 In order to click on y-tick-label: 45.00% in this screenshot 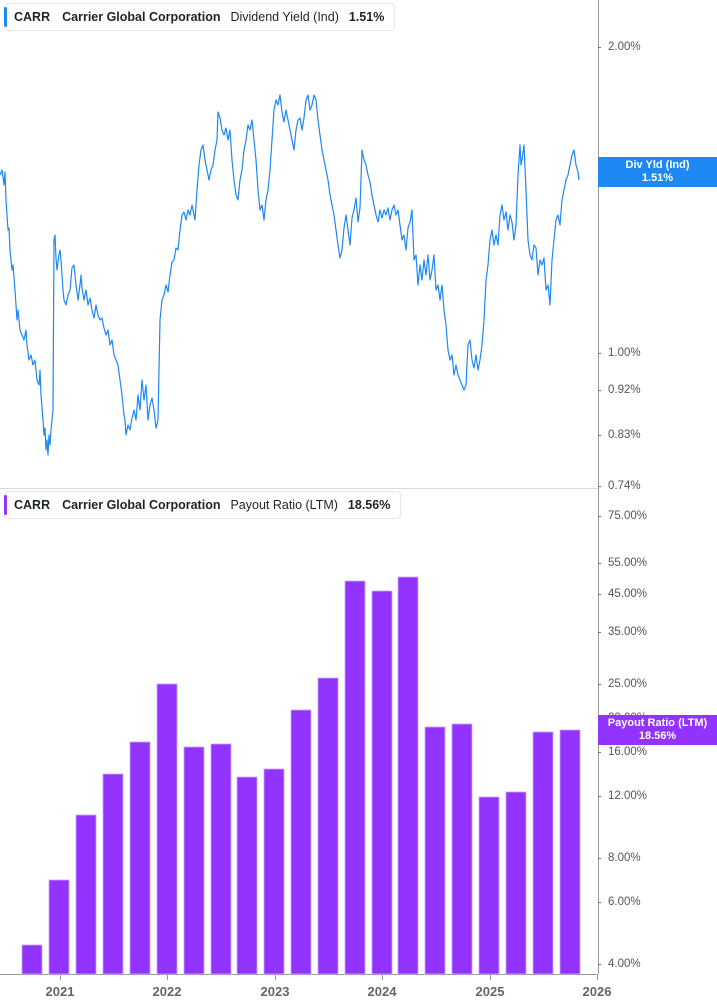, I will do `click(628, 594)`.